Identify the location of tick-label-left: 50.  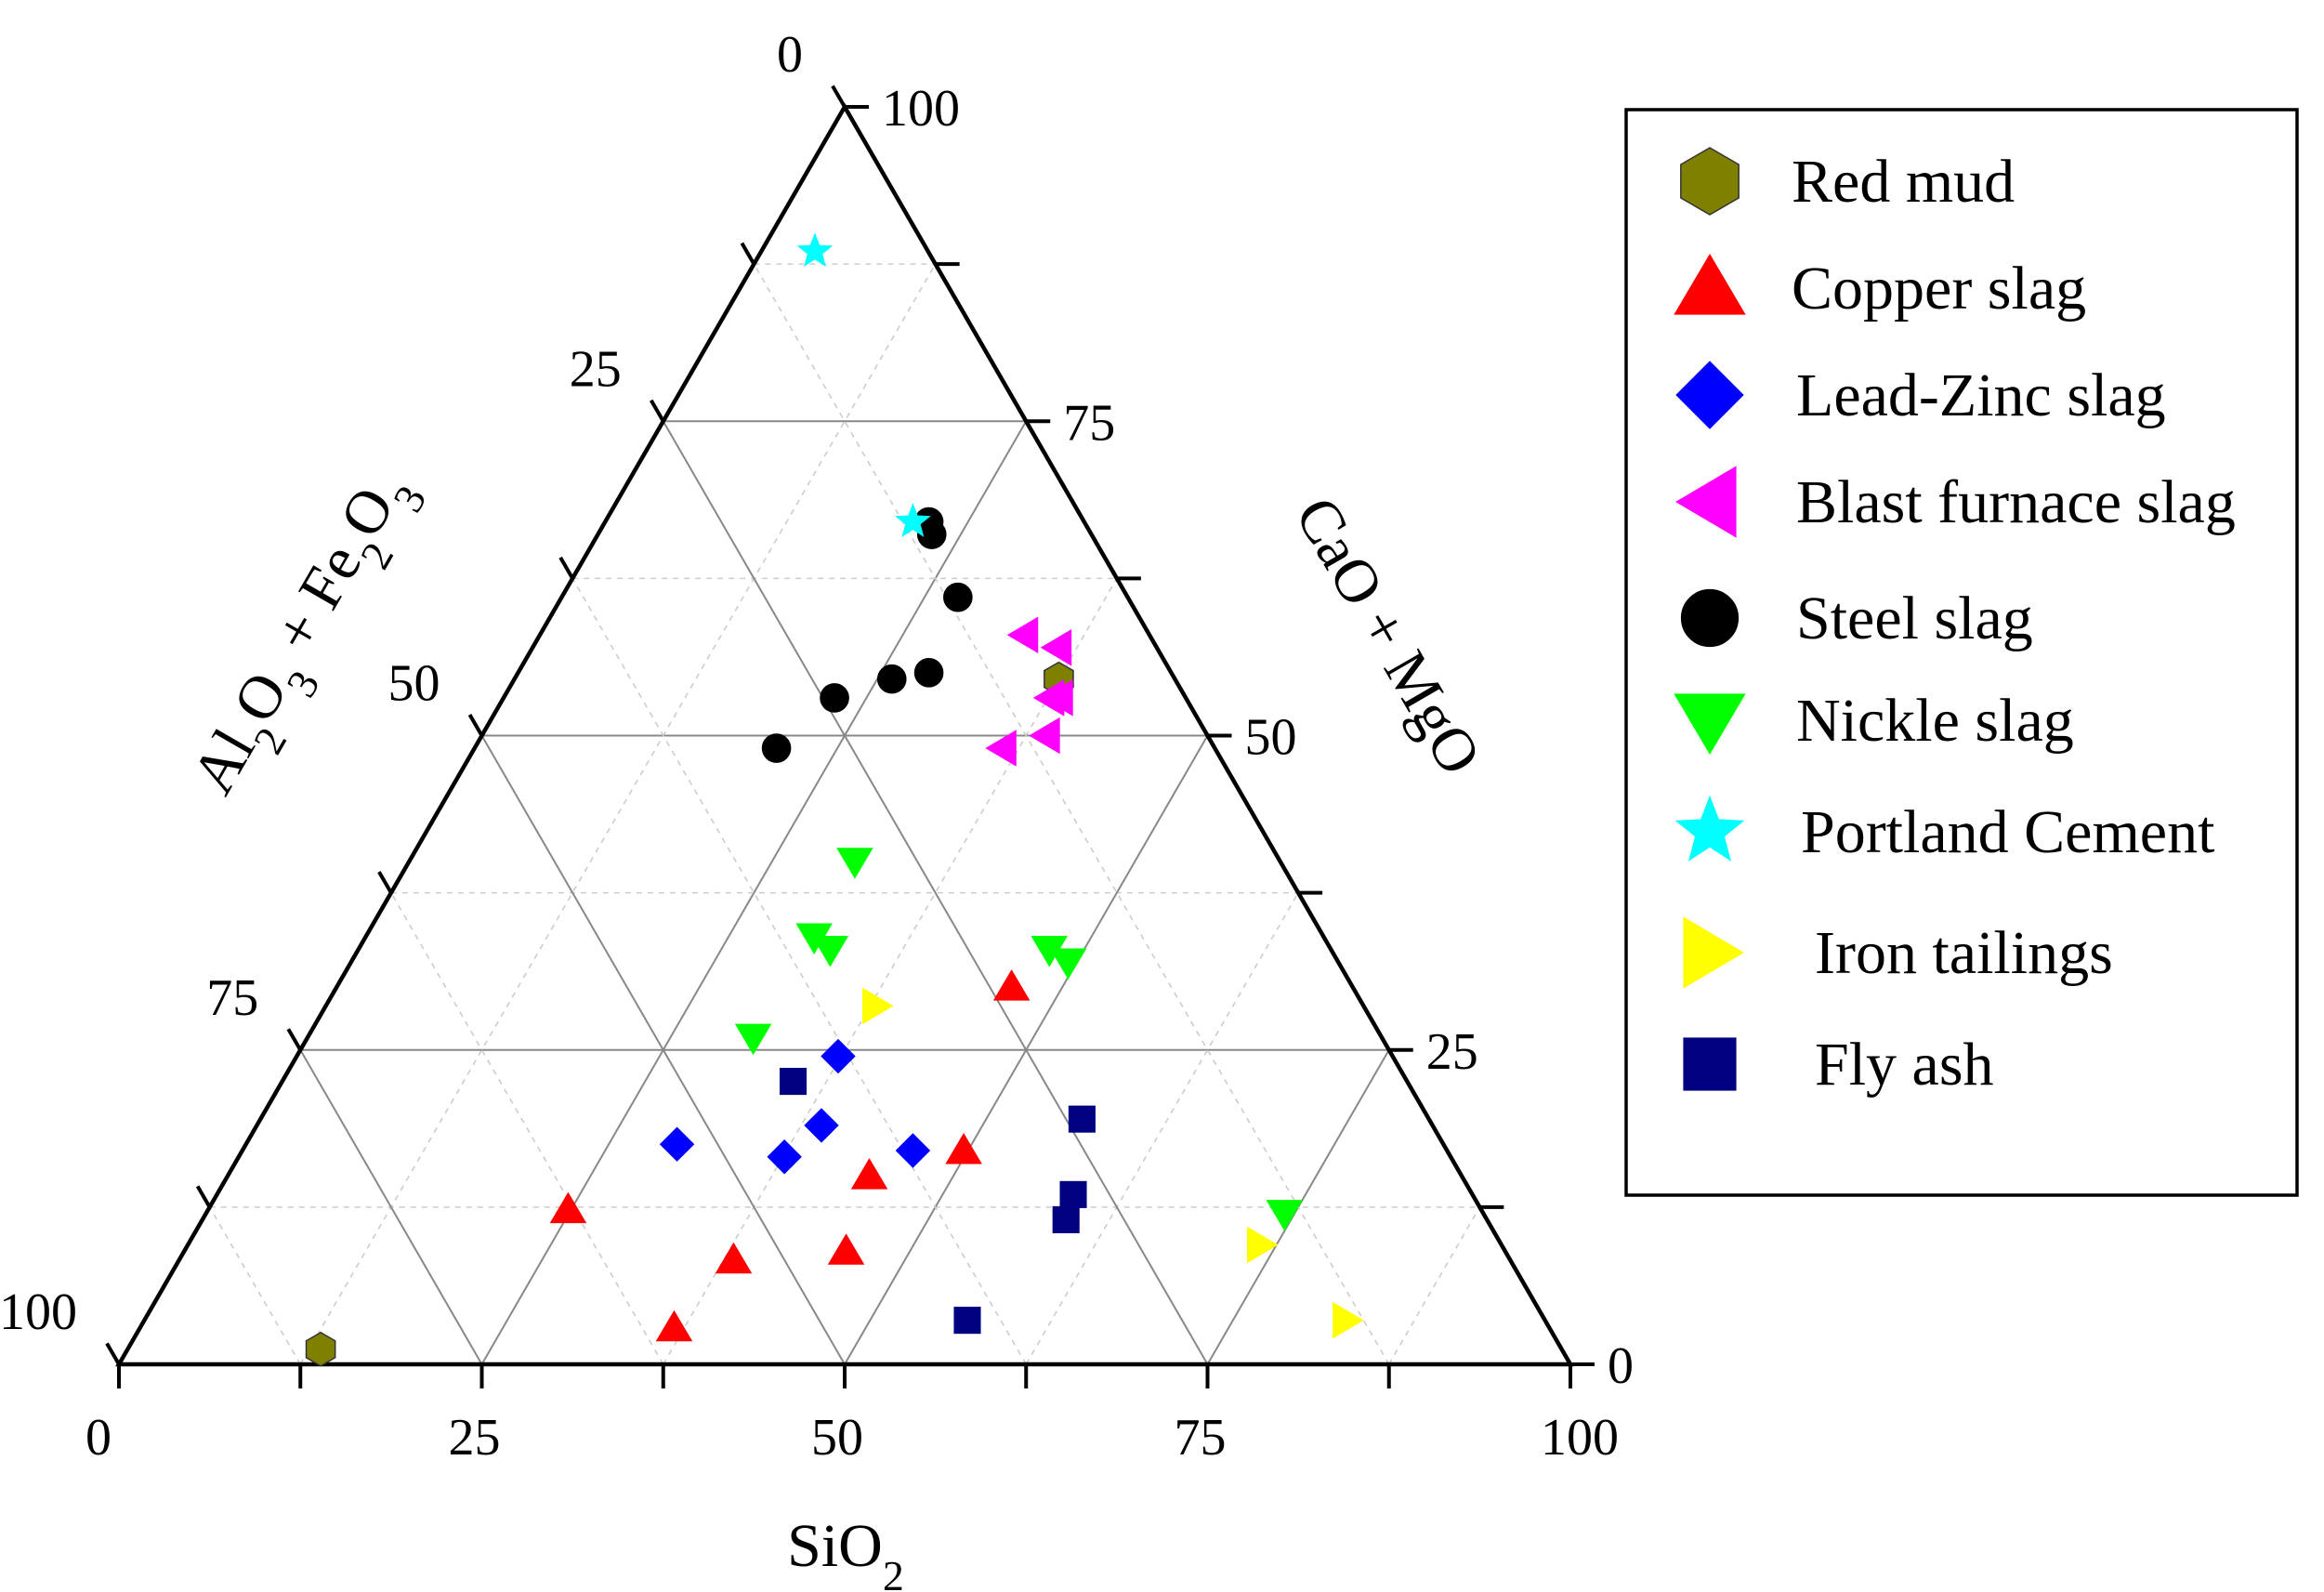
(414, 684).